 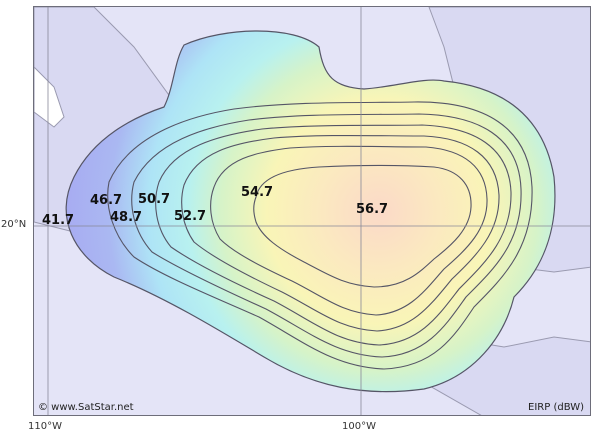 I want to click on contour-label-52-7: 52.7, so click(x=190, y=216).